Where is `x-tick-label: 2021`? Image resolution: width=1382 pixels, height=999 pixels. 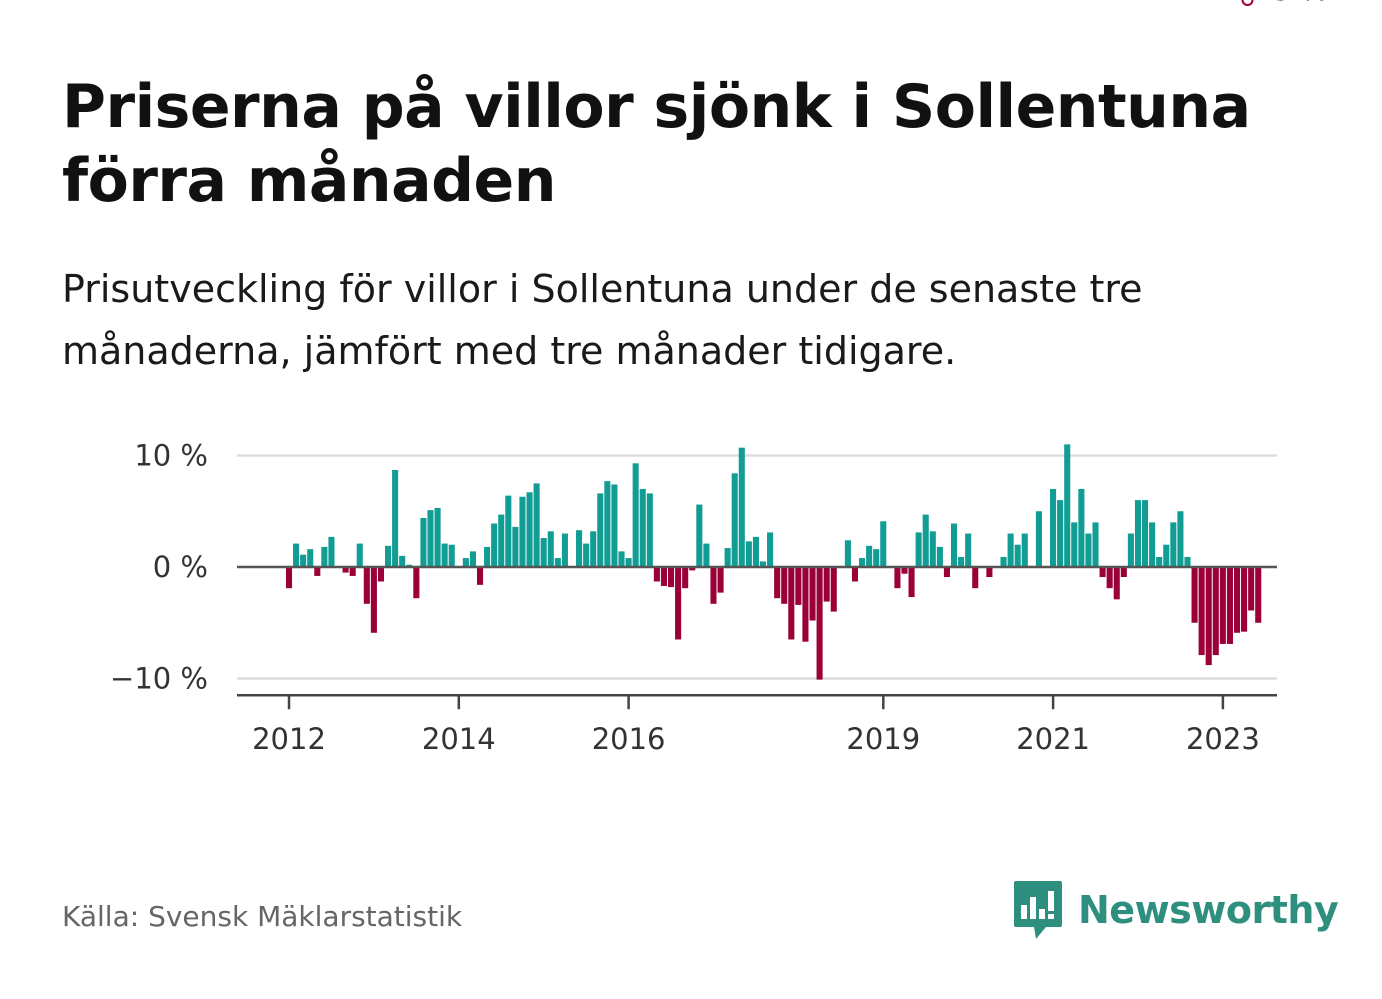 x-tick-label: 2021 is located at coordinates (1053, 739).